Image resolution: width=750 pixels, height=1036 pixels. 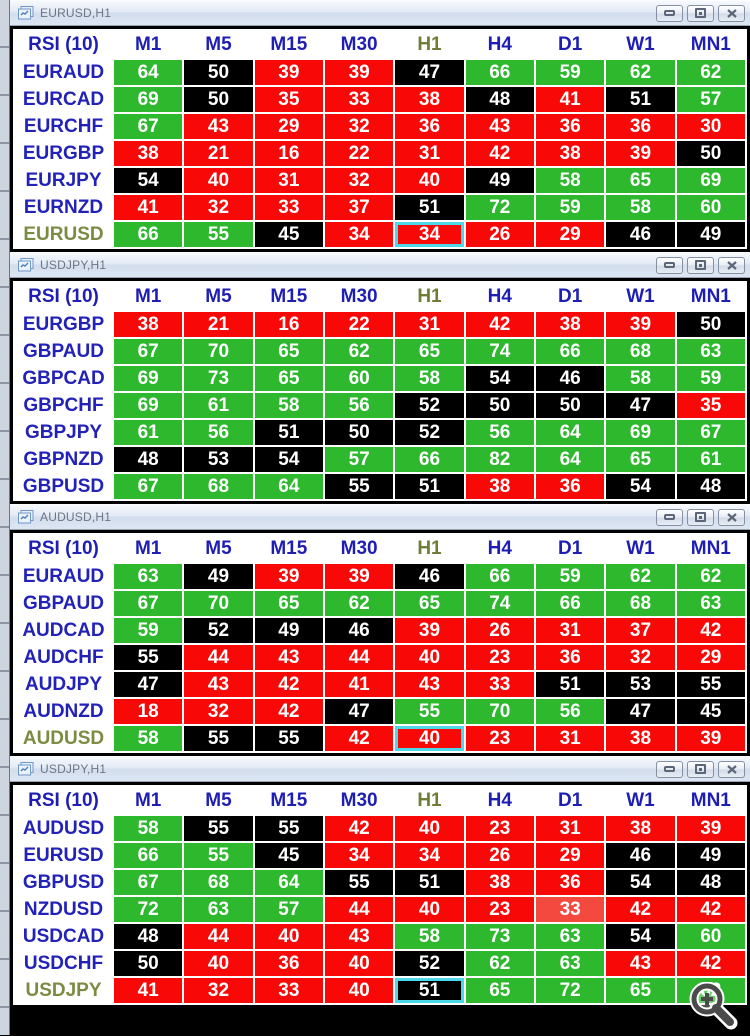 I want to click on rsi-cell-EURJPY-M5: 40, so click(x=218, y=180).